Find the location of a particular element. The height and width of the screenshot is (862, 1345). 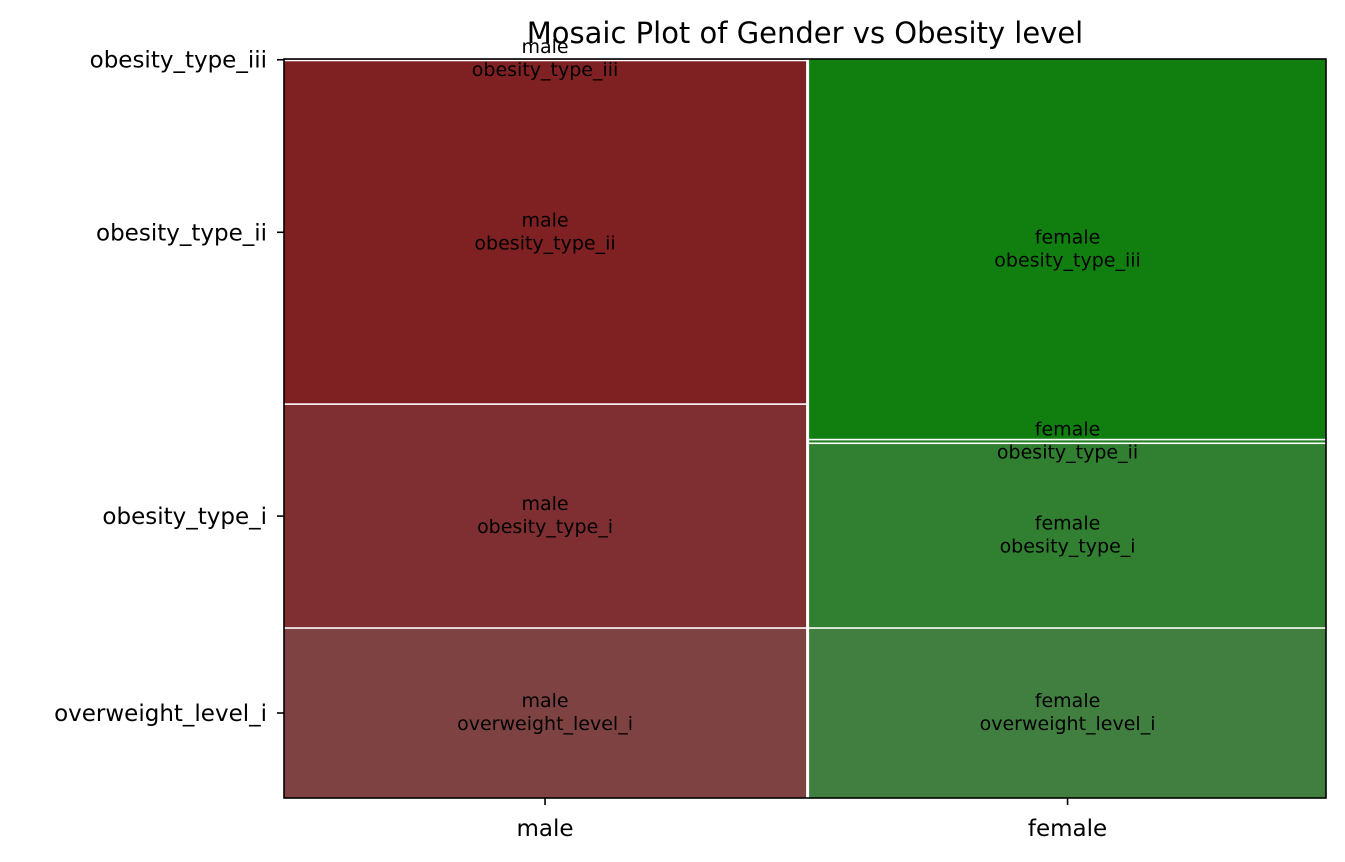

tile-label-female-obesity-type-i: female obesity_type_i is located at coordinates (1068, 535).